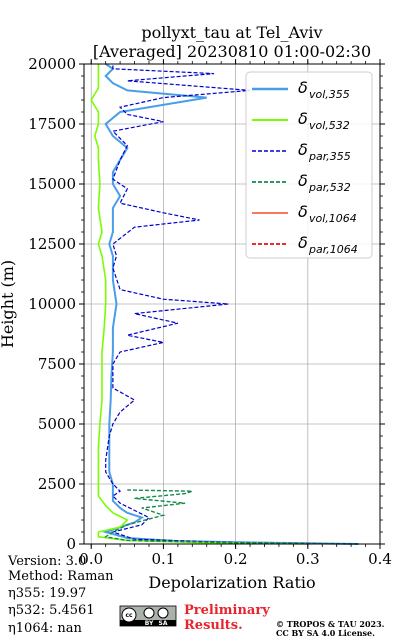 This screenshot has height=640, width=400. I want to click on x-tick-label: 0.3, so click(308, 559).